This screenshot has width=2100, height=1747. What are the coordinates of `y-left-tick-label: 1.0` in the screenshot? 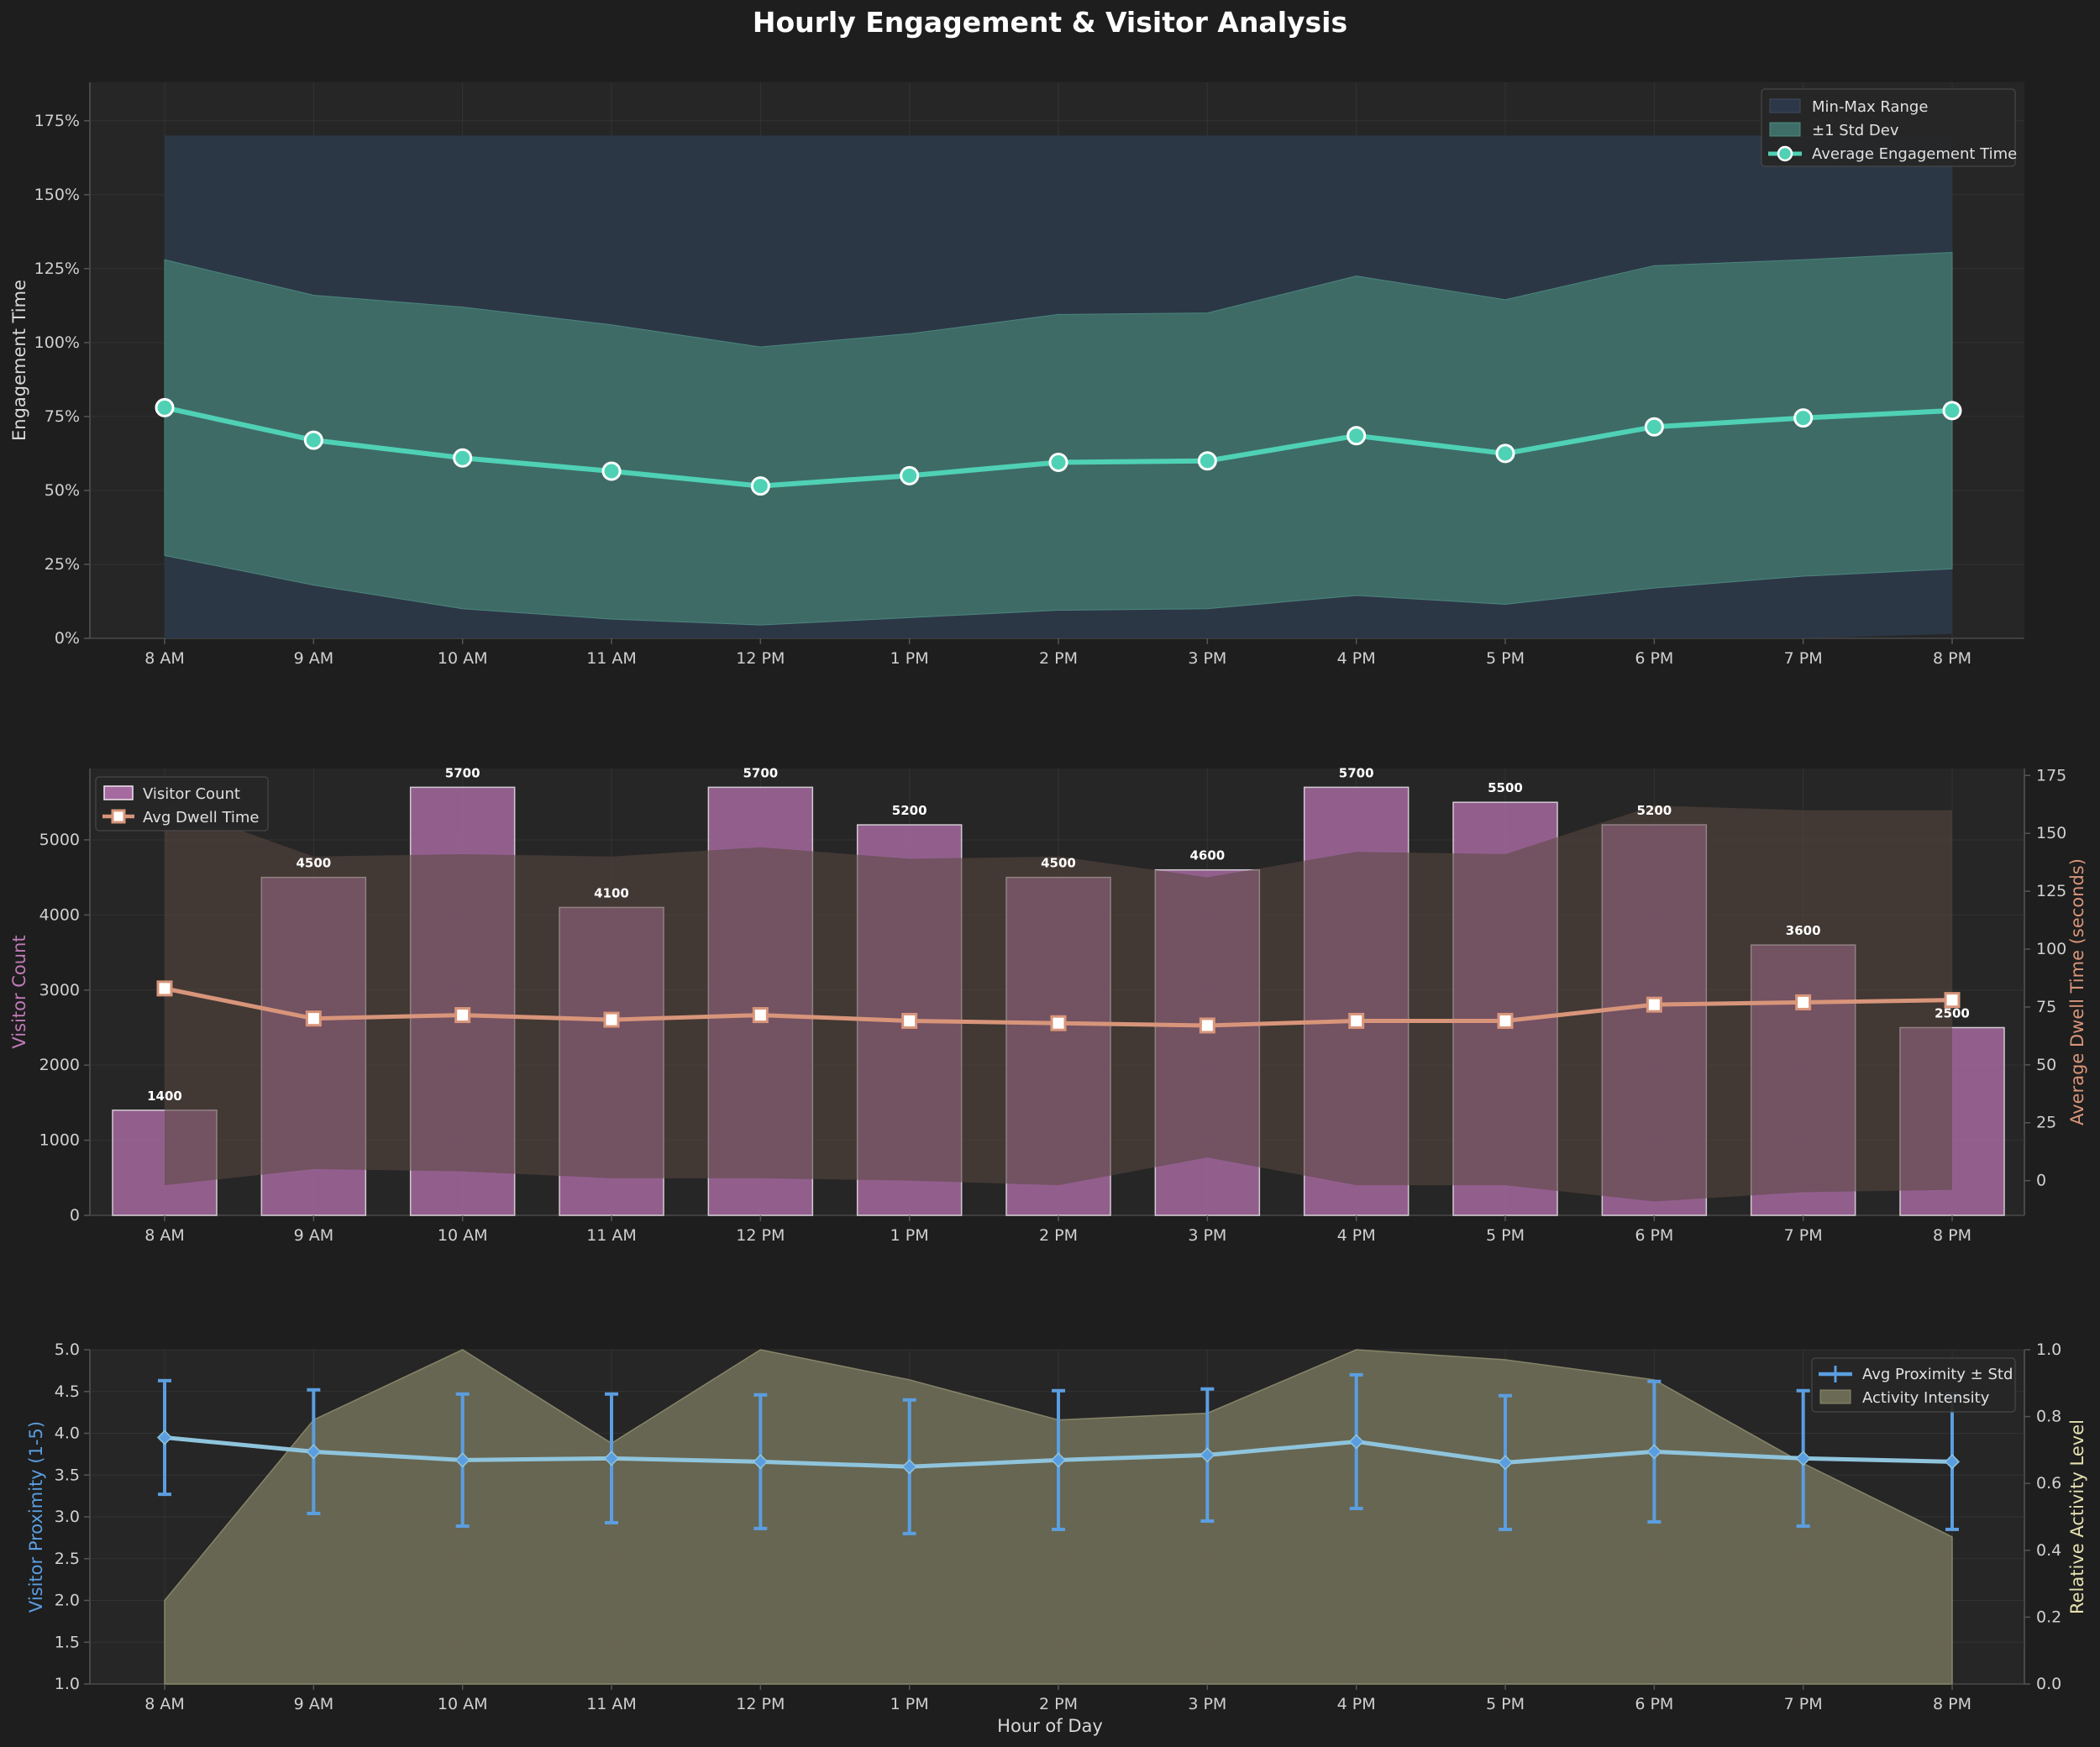 It's located at (67, 1684).